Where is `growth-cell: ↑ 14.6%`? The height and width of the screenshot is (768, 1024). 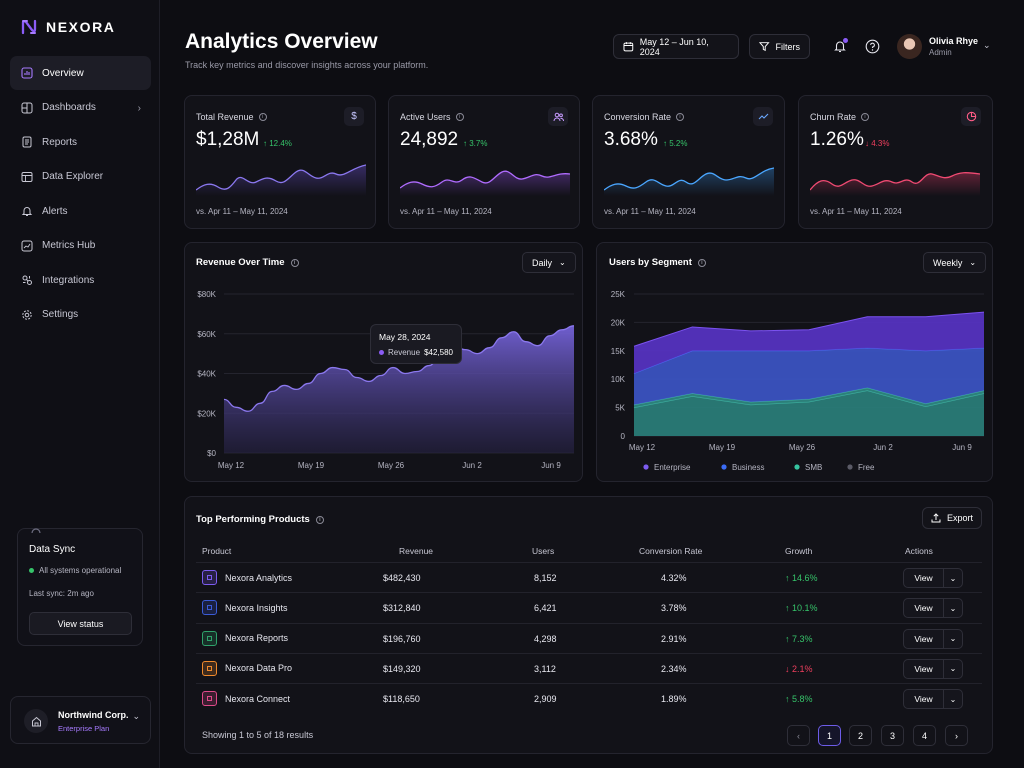 growth-cell: ↑ 14.6% is located at coordinates (801, 578).